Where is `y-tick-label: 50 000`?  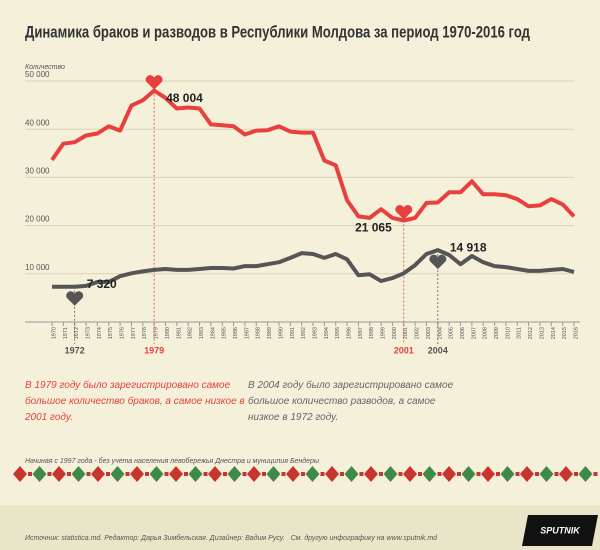 y-tick-label: 50 000 is located at coordinates (37, 74).